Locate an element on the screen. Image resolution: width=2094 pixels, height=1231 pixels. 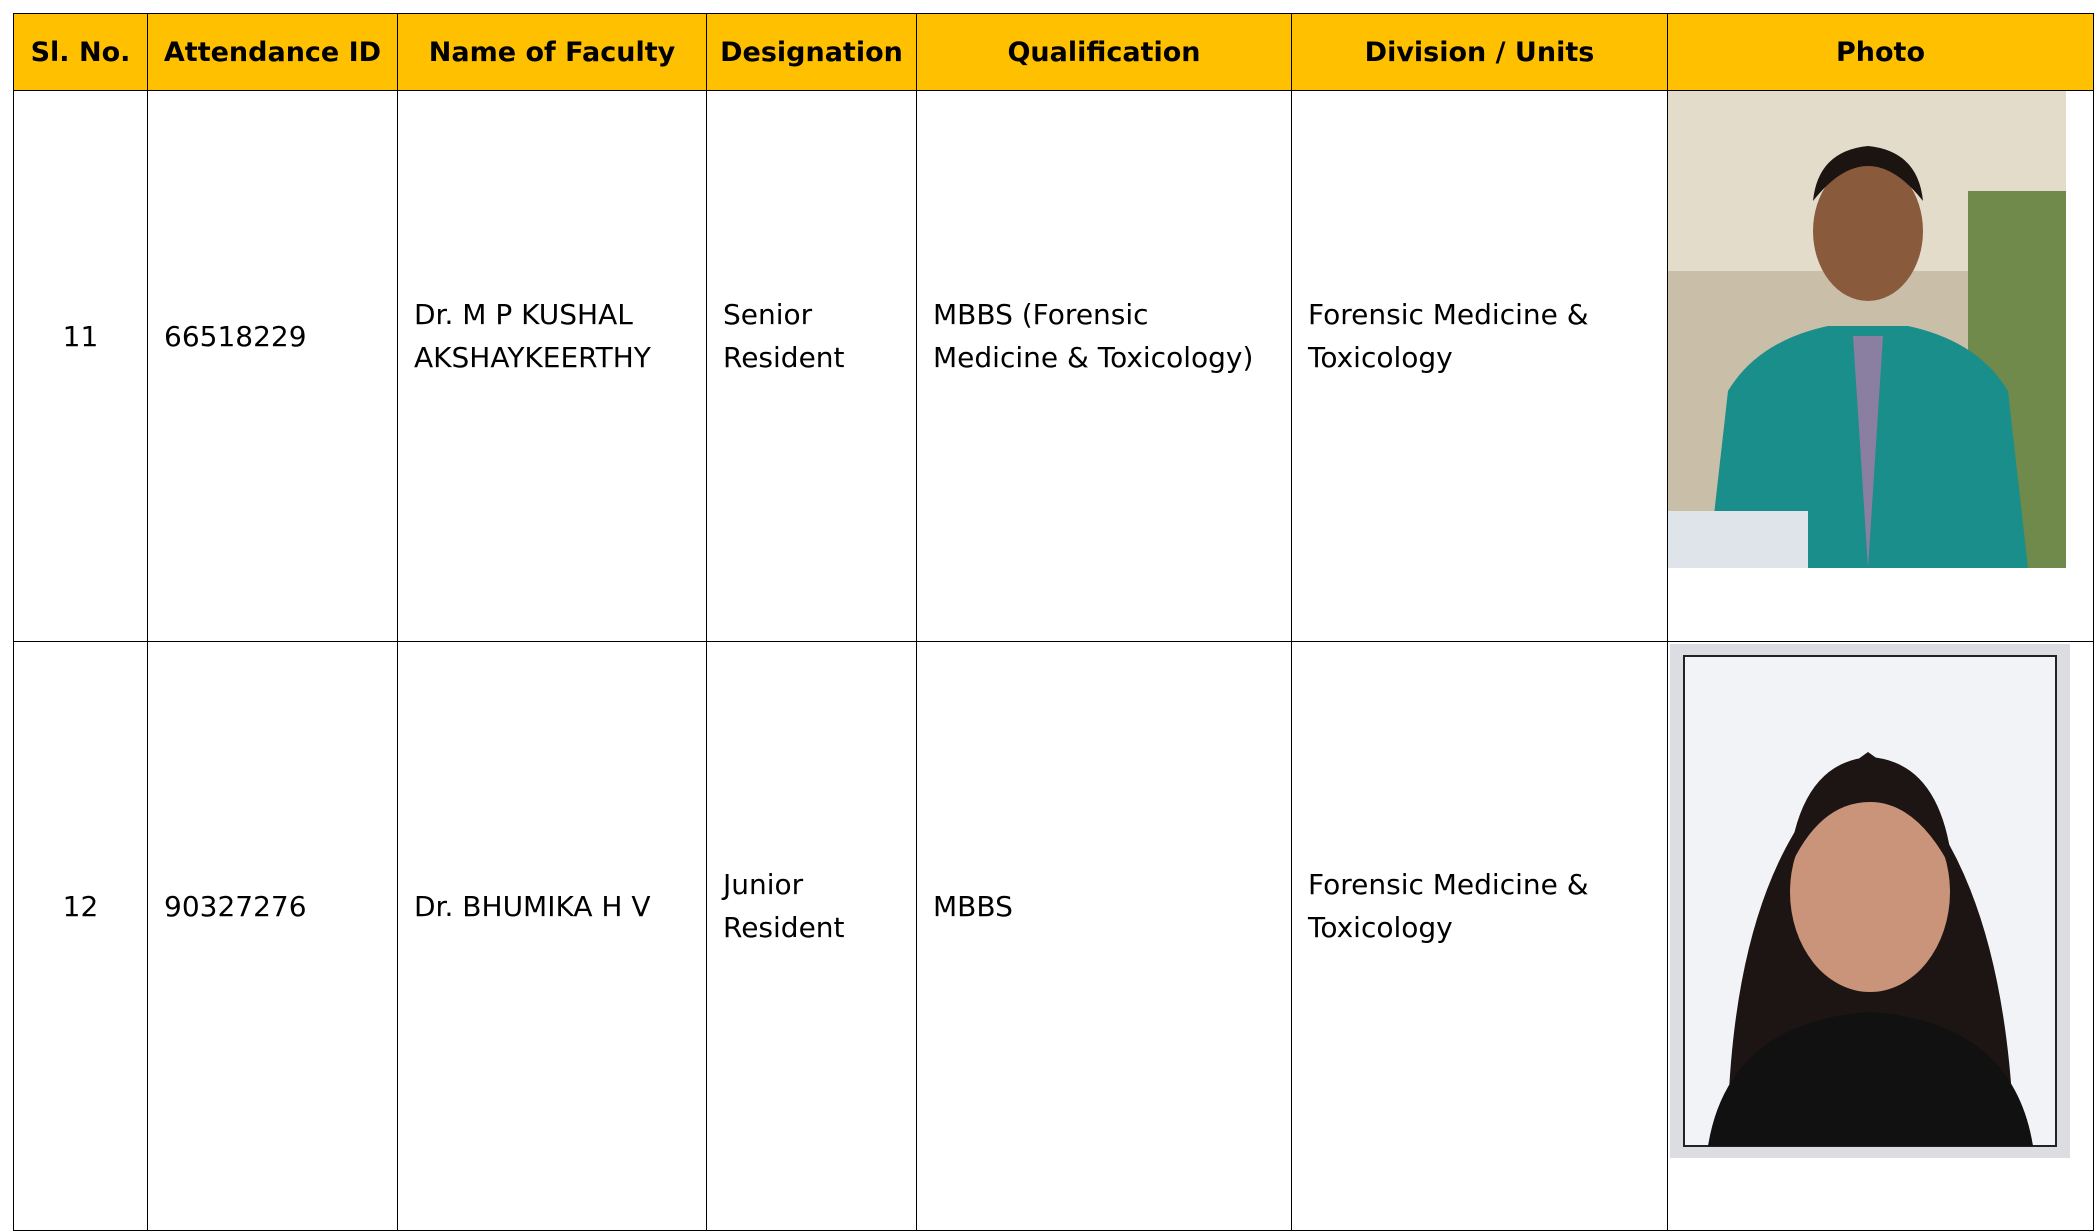
header-cell: Name of Faculty is located at coordinates (552, 52).